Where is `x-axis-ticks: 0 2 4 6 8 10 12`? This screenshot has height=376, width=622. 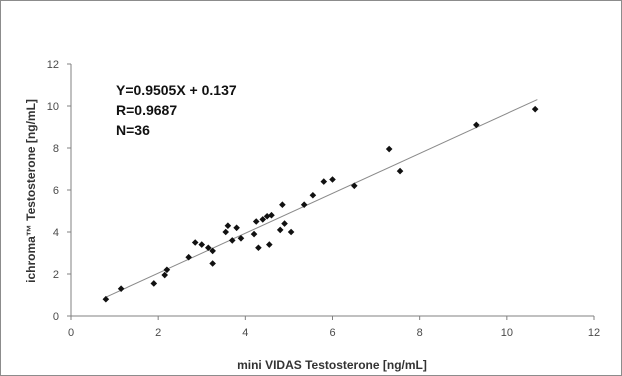 x-axis-ticks: 0 2 4 6 8 10 12 is located at coordinates (334, 327).